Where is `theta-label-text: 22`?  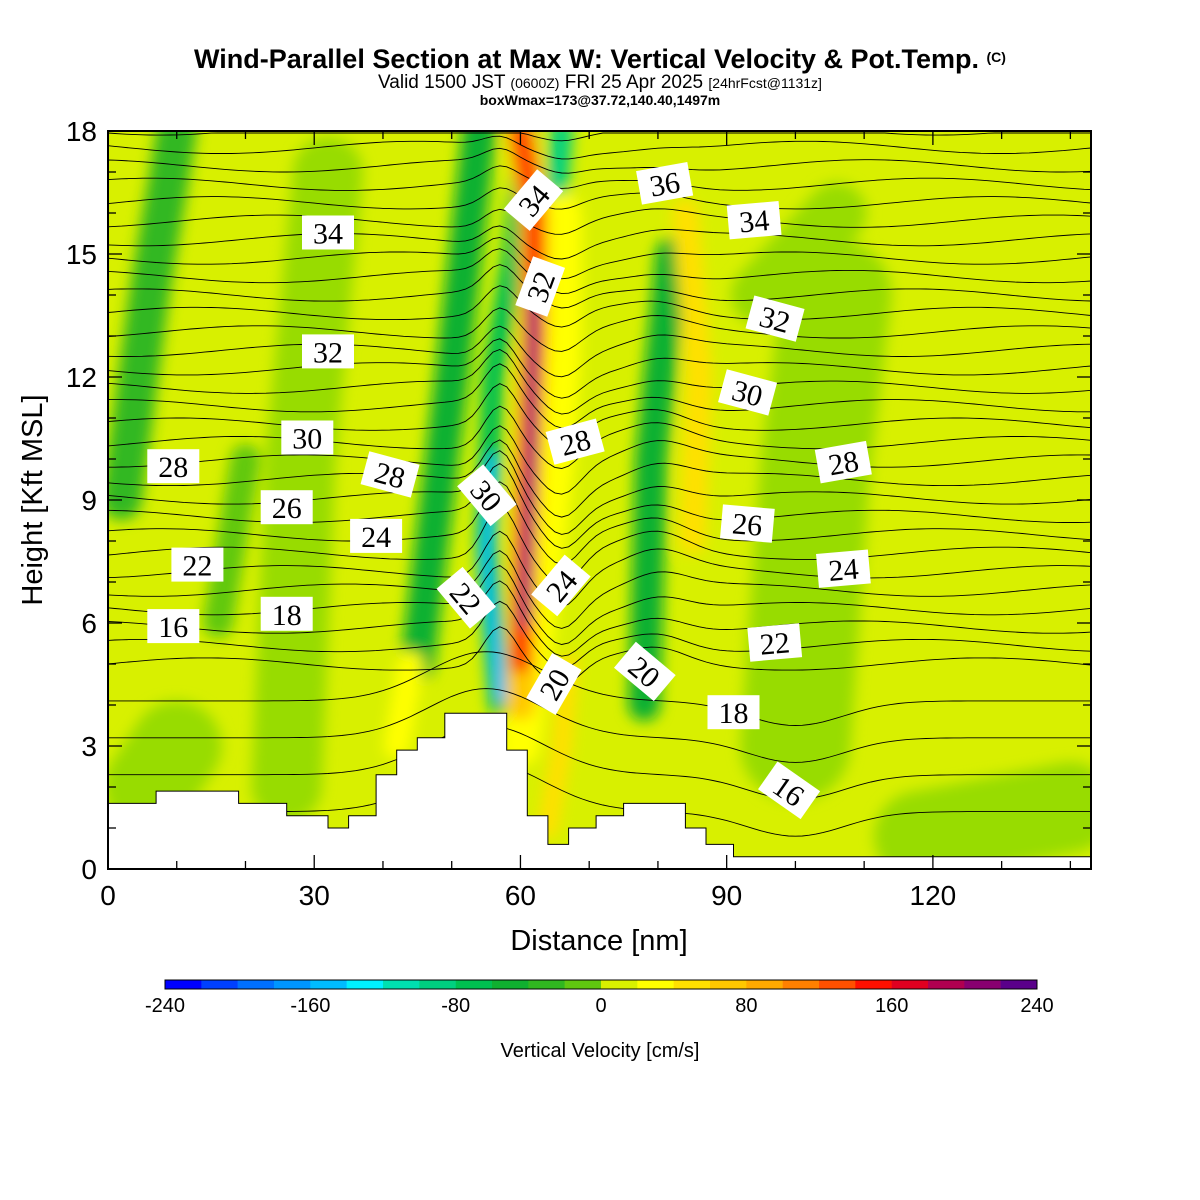 theta-label-text: 22 is located at coordinates (774, 643).